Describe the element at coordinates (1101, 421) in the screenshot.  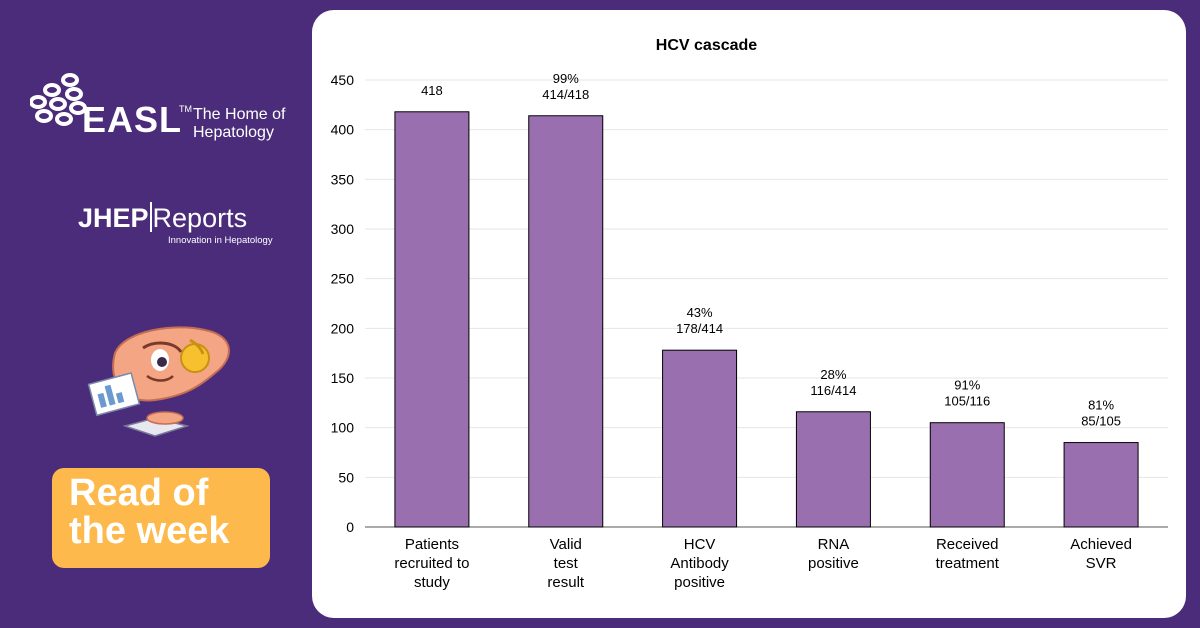
I see `data-label: 85/105` at that location.